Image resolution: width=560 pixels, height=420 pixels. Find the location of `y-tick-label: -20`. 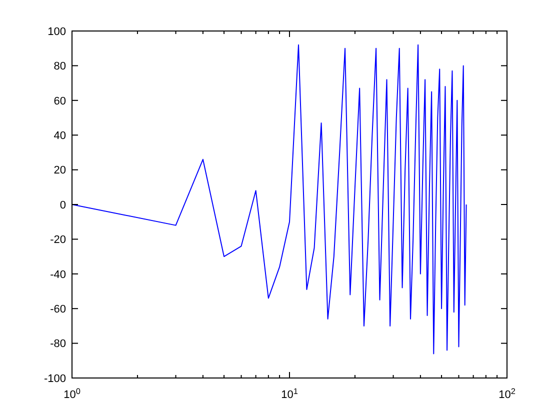

y-tick-label: -20 is located at coordinates (58, 240).